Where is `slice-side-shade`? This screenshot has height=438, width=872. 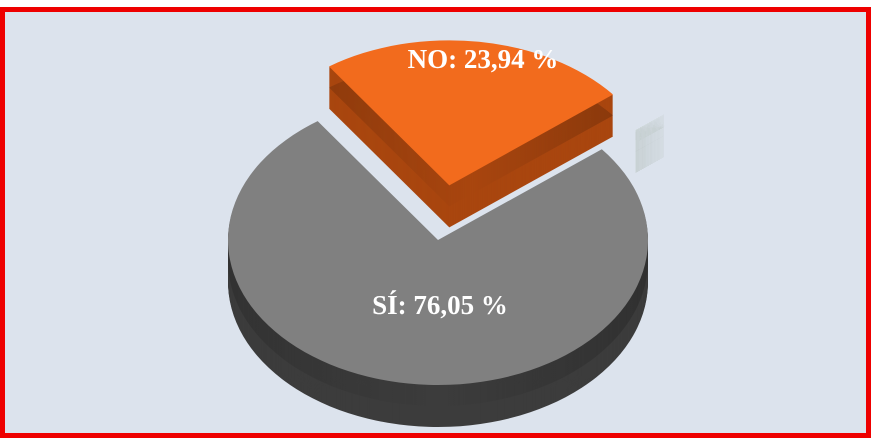 slice-side-shade is located at coordinates (582, 181).